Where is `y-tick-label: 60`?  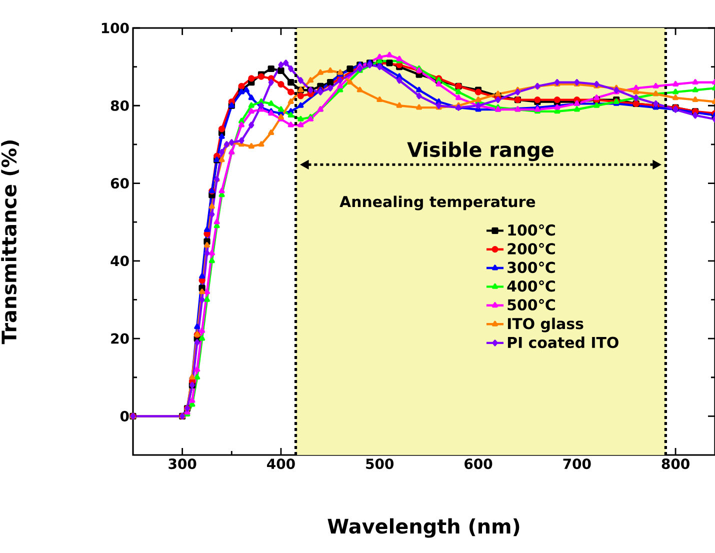 y-tick-label: 60 is located at coordinates (119, 183).